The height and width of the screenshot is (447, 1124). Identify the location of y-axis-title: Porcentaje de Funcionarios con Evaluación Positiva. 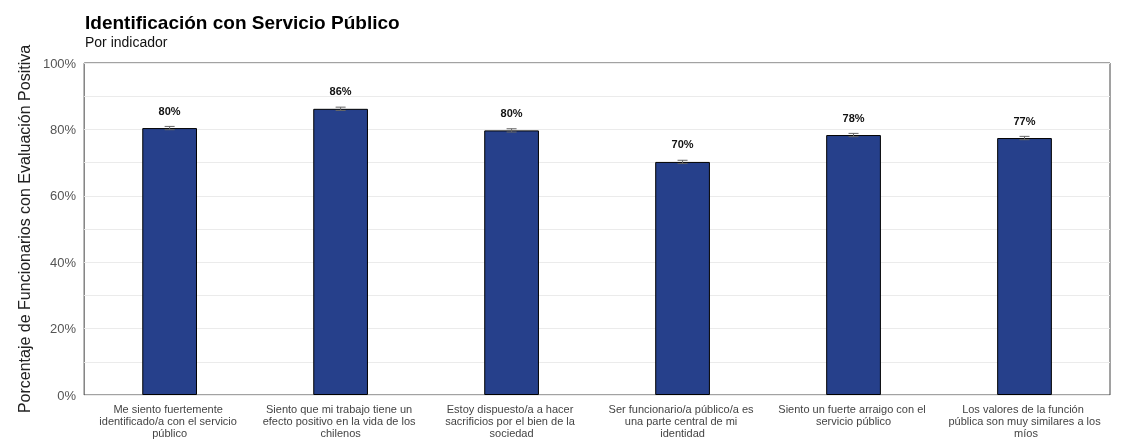
(24, 229).